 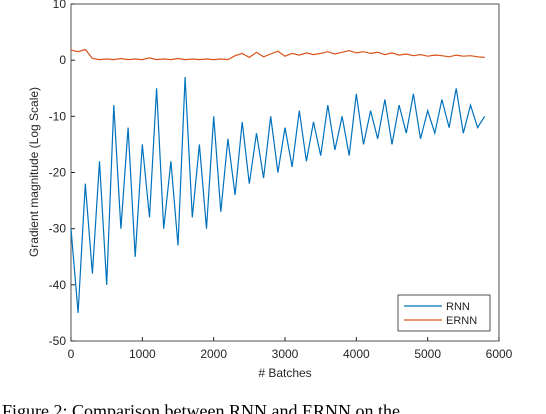 What do you see at coordinates (499, 354) in the screenshot?
I see `x-tick-label: 6000` at bounding box center [499, 354].